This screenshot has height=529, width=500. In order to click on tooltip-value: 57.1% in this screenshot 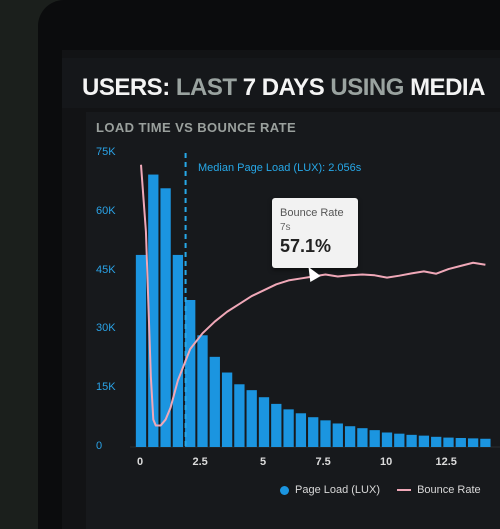, I will do `click(306, 246)`.